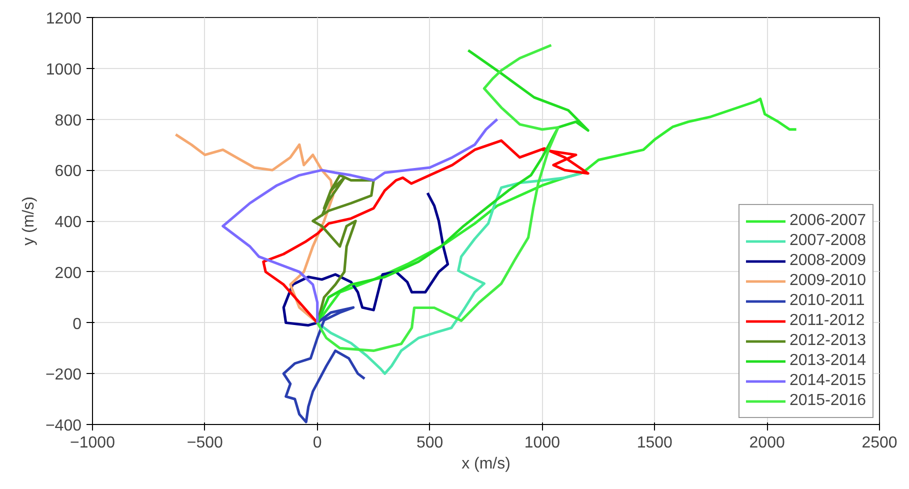 The image size is (909, 489). I want to click on legend-label: 2013-2014, so click(827, 361).